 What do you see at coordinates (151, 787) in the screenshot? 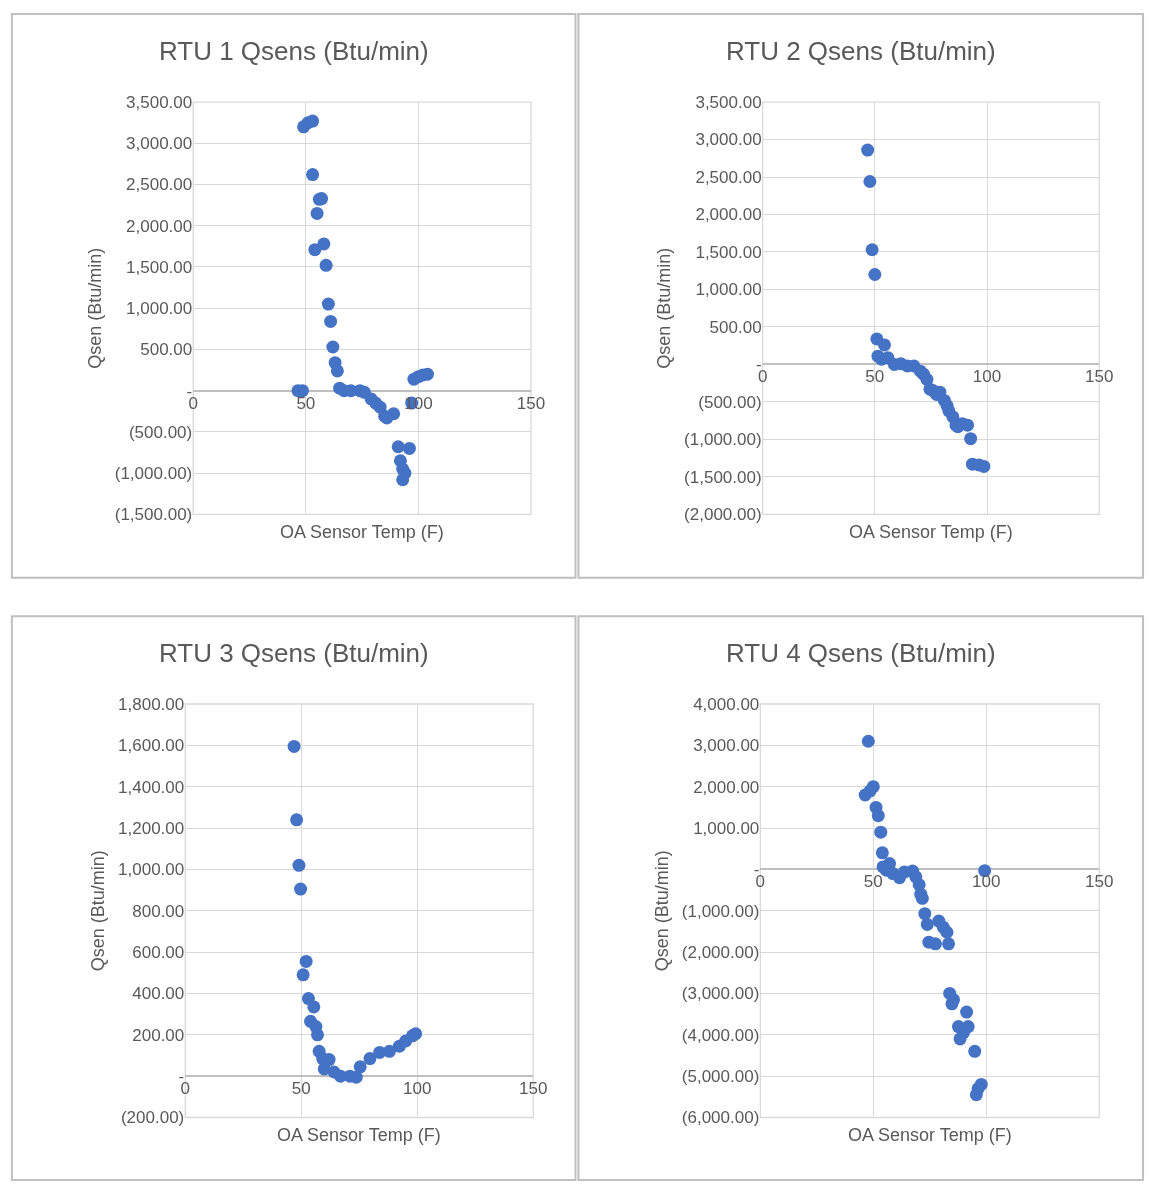
I see `y-tick-label: 1,400.00` at bounding box center [151, 787].